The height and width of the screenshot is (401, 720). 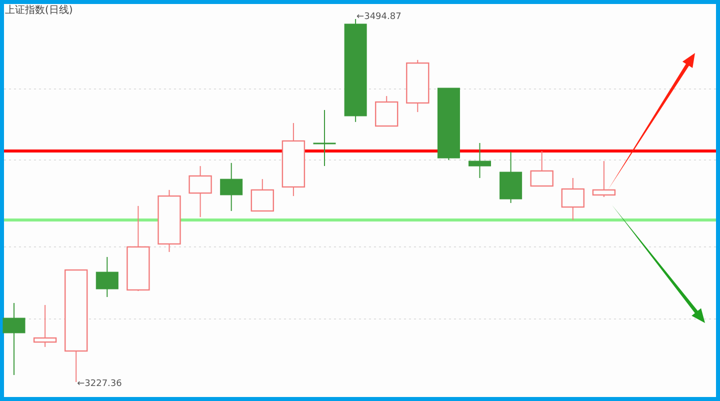 I want to click on chart-title: 上证指数(日线), so click(x=39, y=10).